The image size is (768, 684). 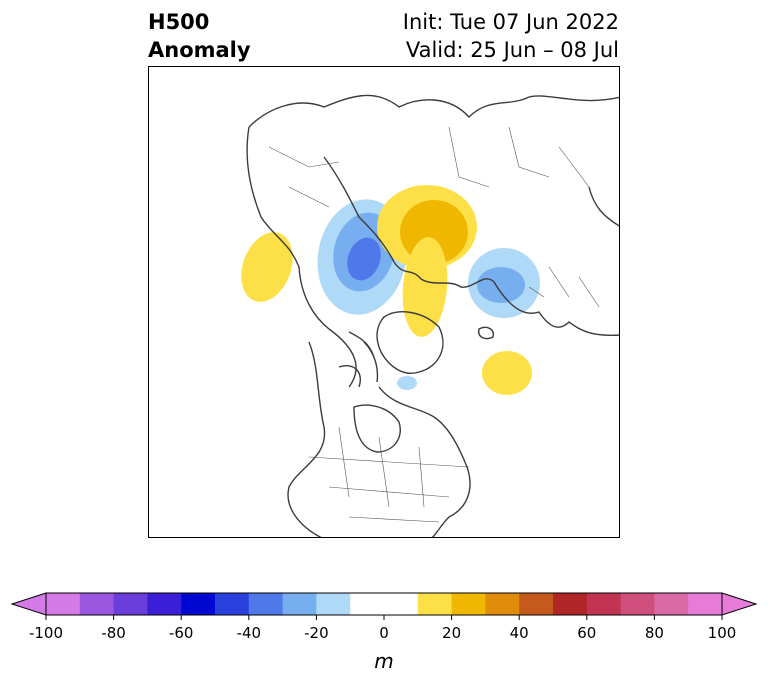 I want to click on colorbar-units-label: m, so click(x=383, y=661).